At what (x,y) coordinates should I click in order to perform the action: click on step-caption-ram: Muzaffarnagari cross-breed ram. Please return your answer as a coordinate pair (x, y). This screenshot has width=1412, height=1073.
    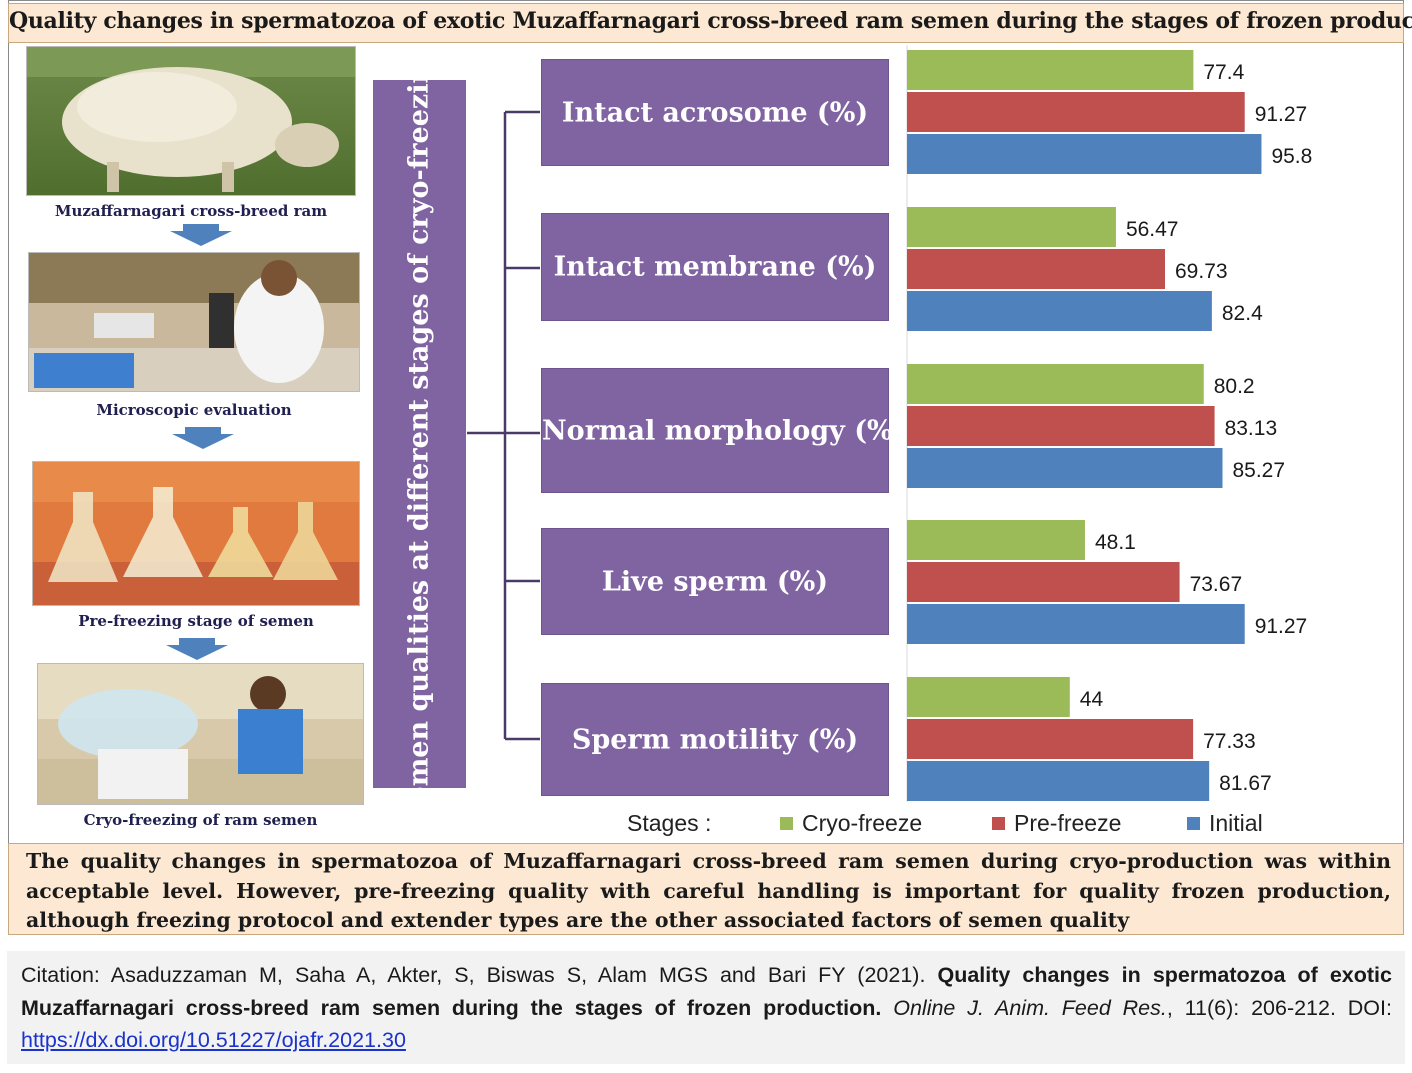
    Looking at the image, I should click on (191, 211).